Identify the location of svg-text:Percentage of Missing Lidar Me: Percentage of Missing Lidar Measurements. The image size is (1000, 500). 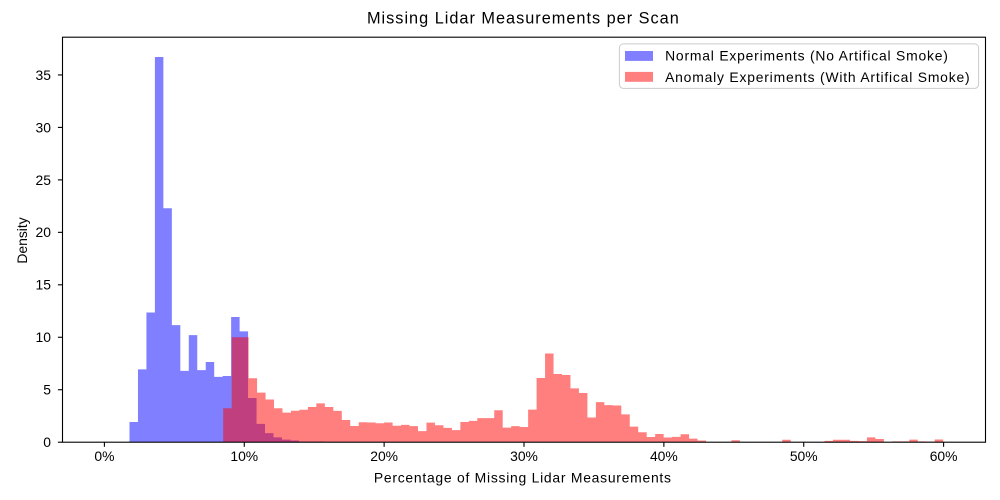
(523, 478).